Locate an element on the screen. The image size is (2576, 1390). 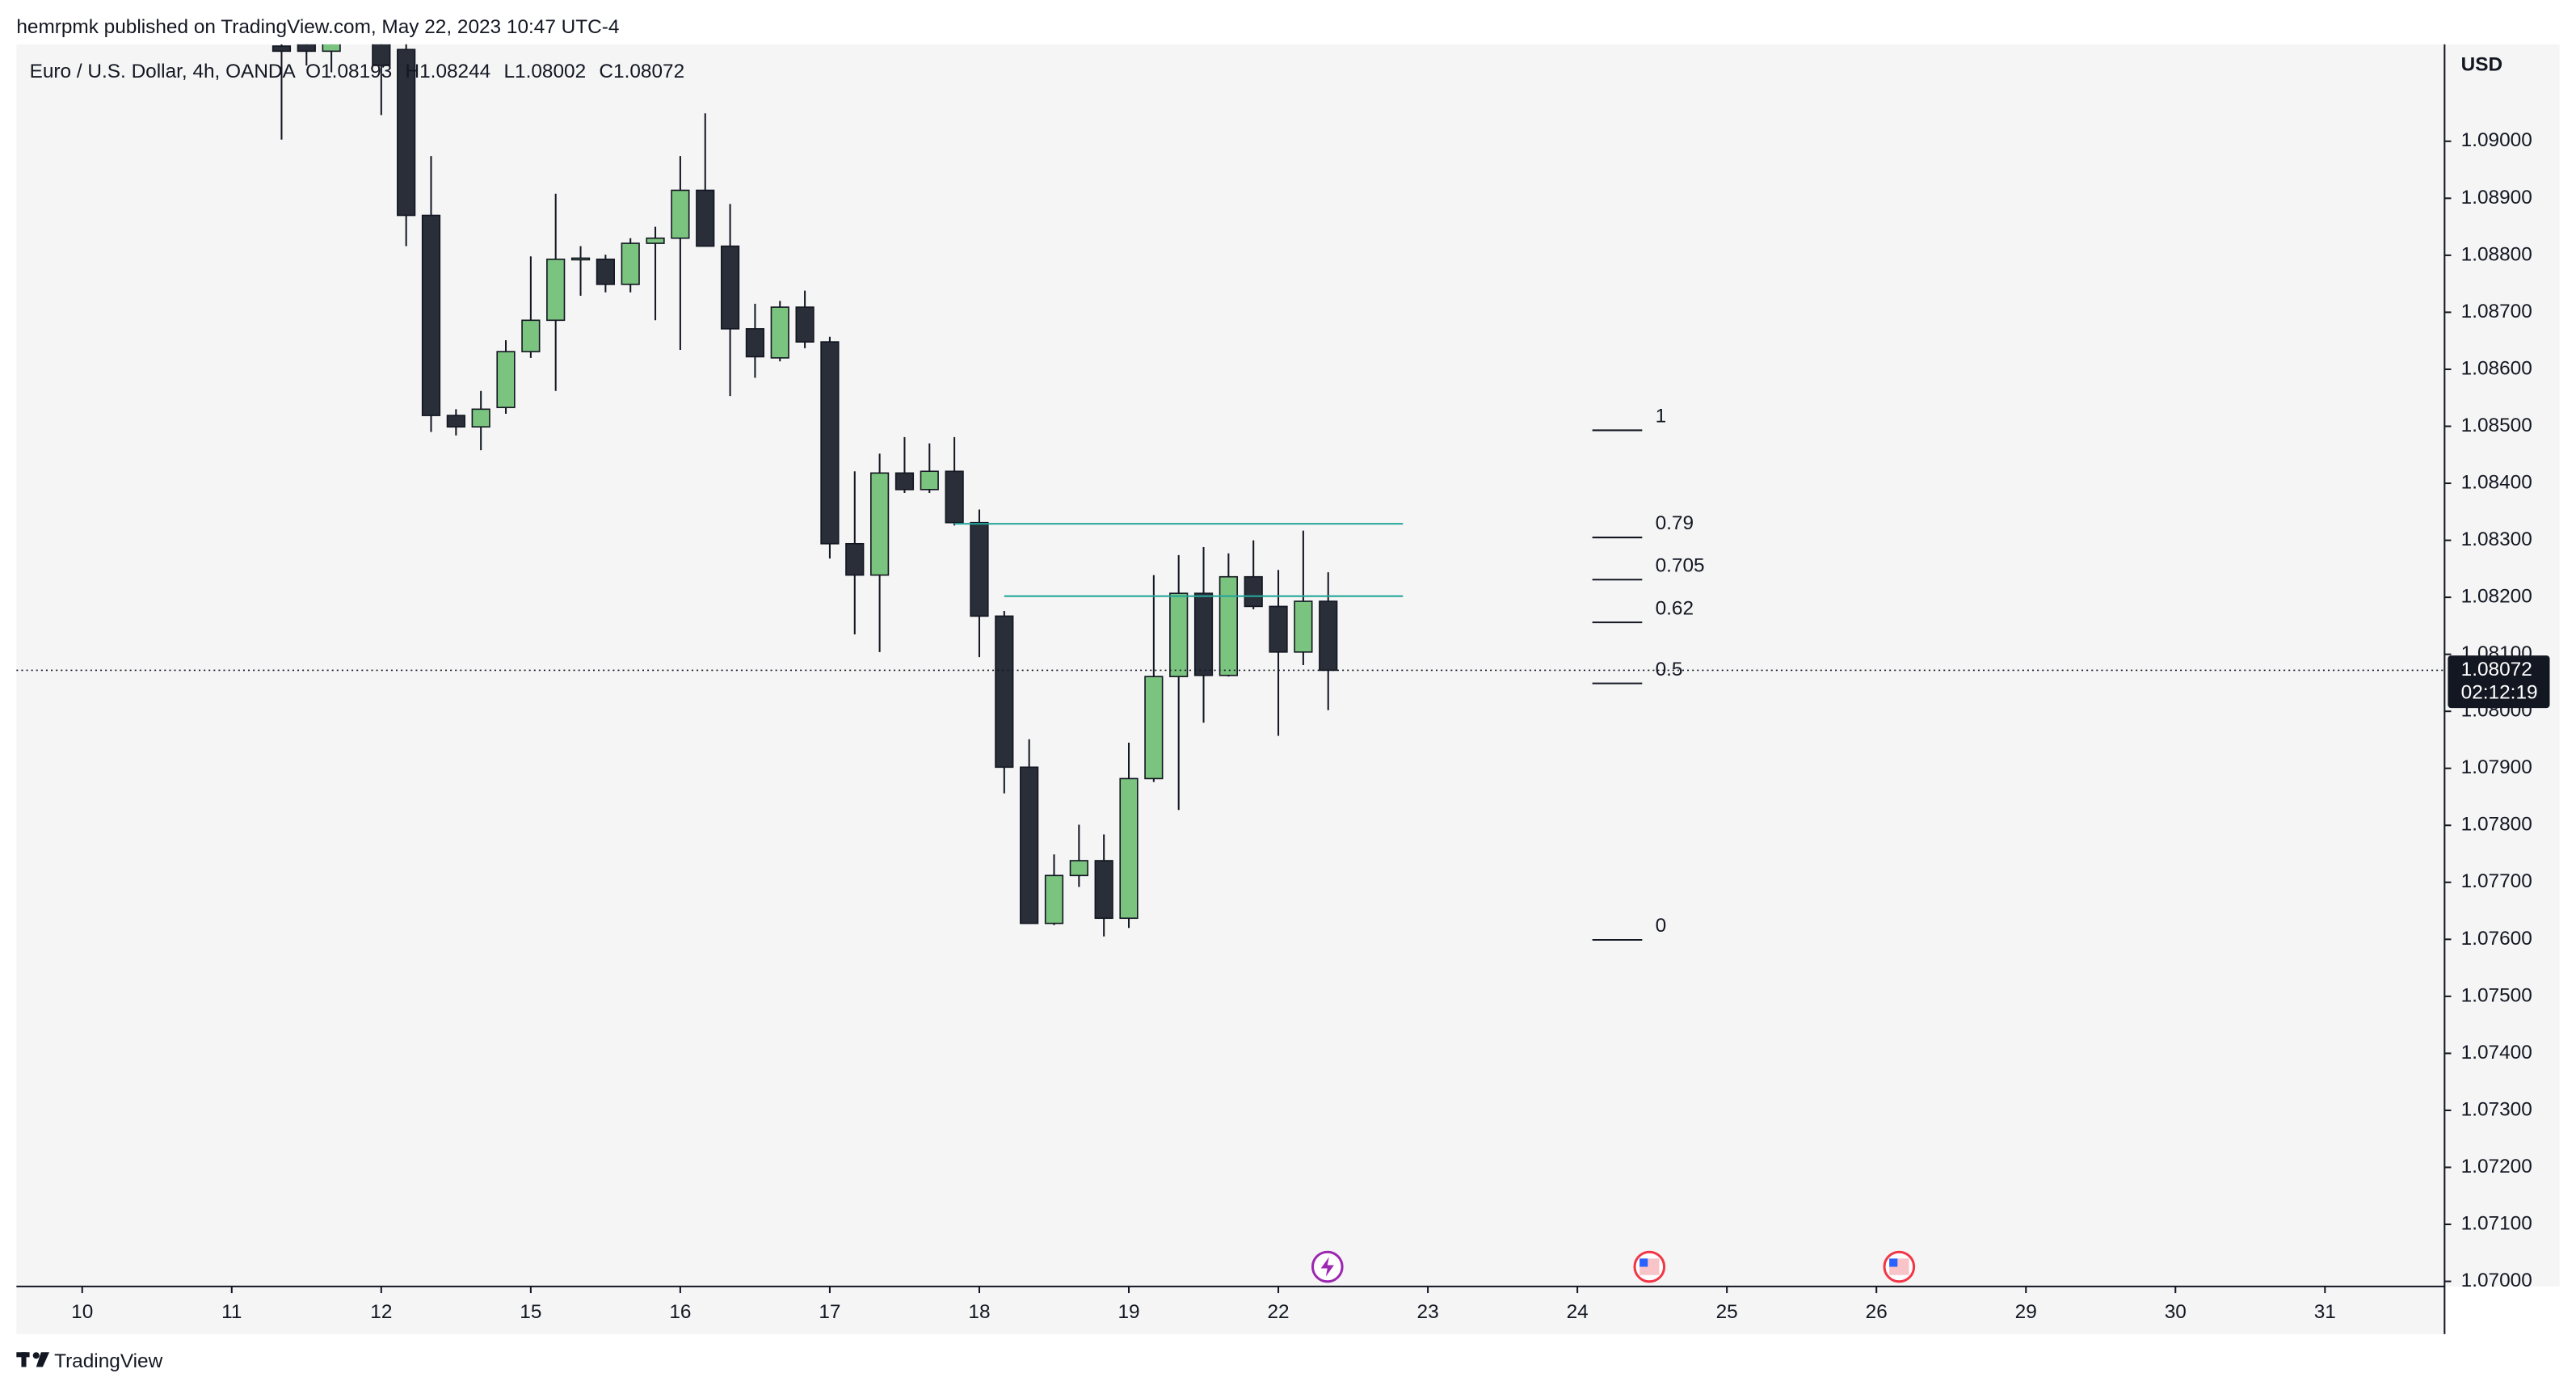
fib-label: 1 is located at coordinates (1661, 417).